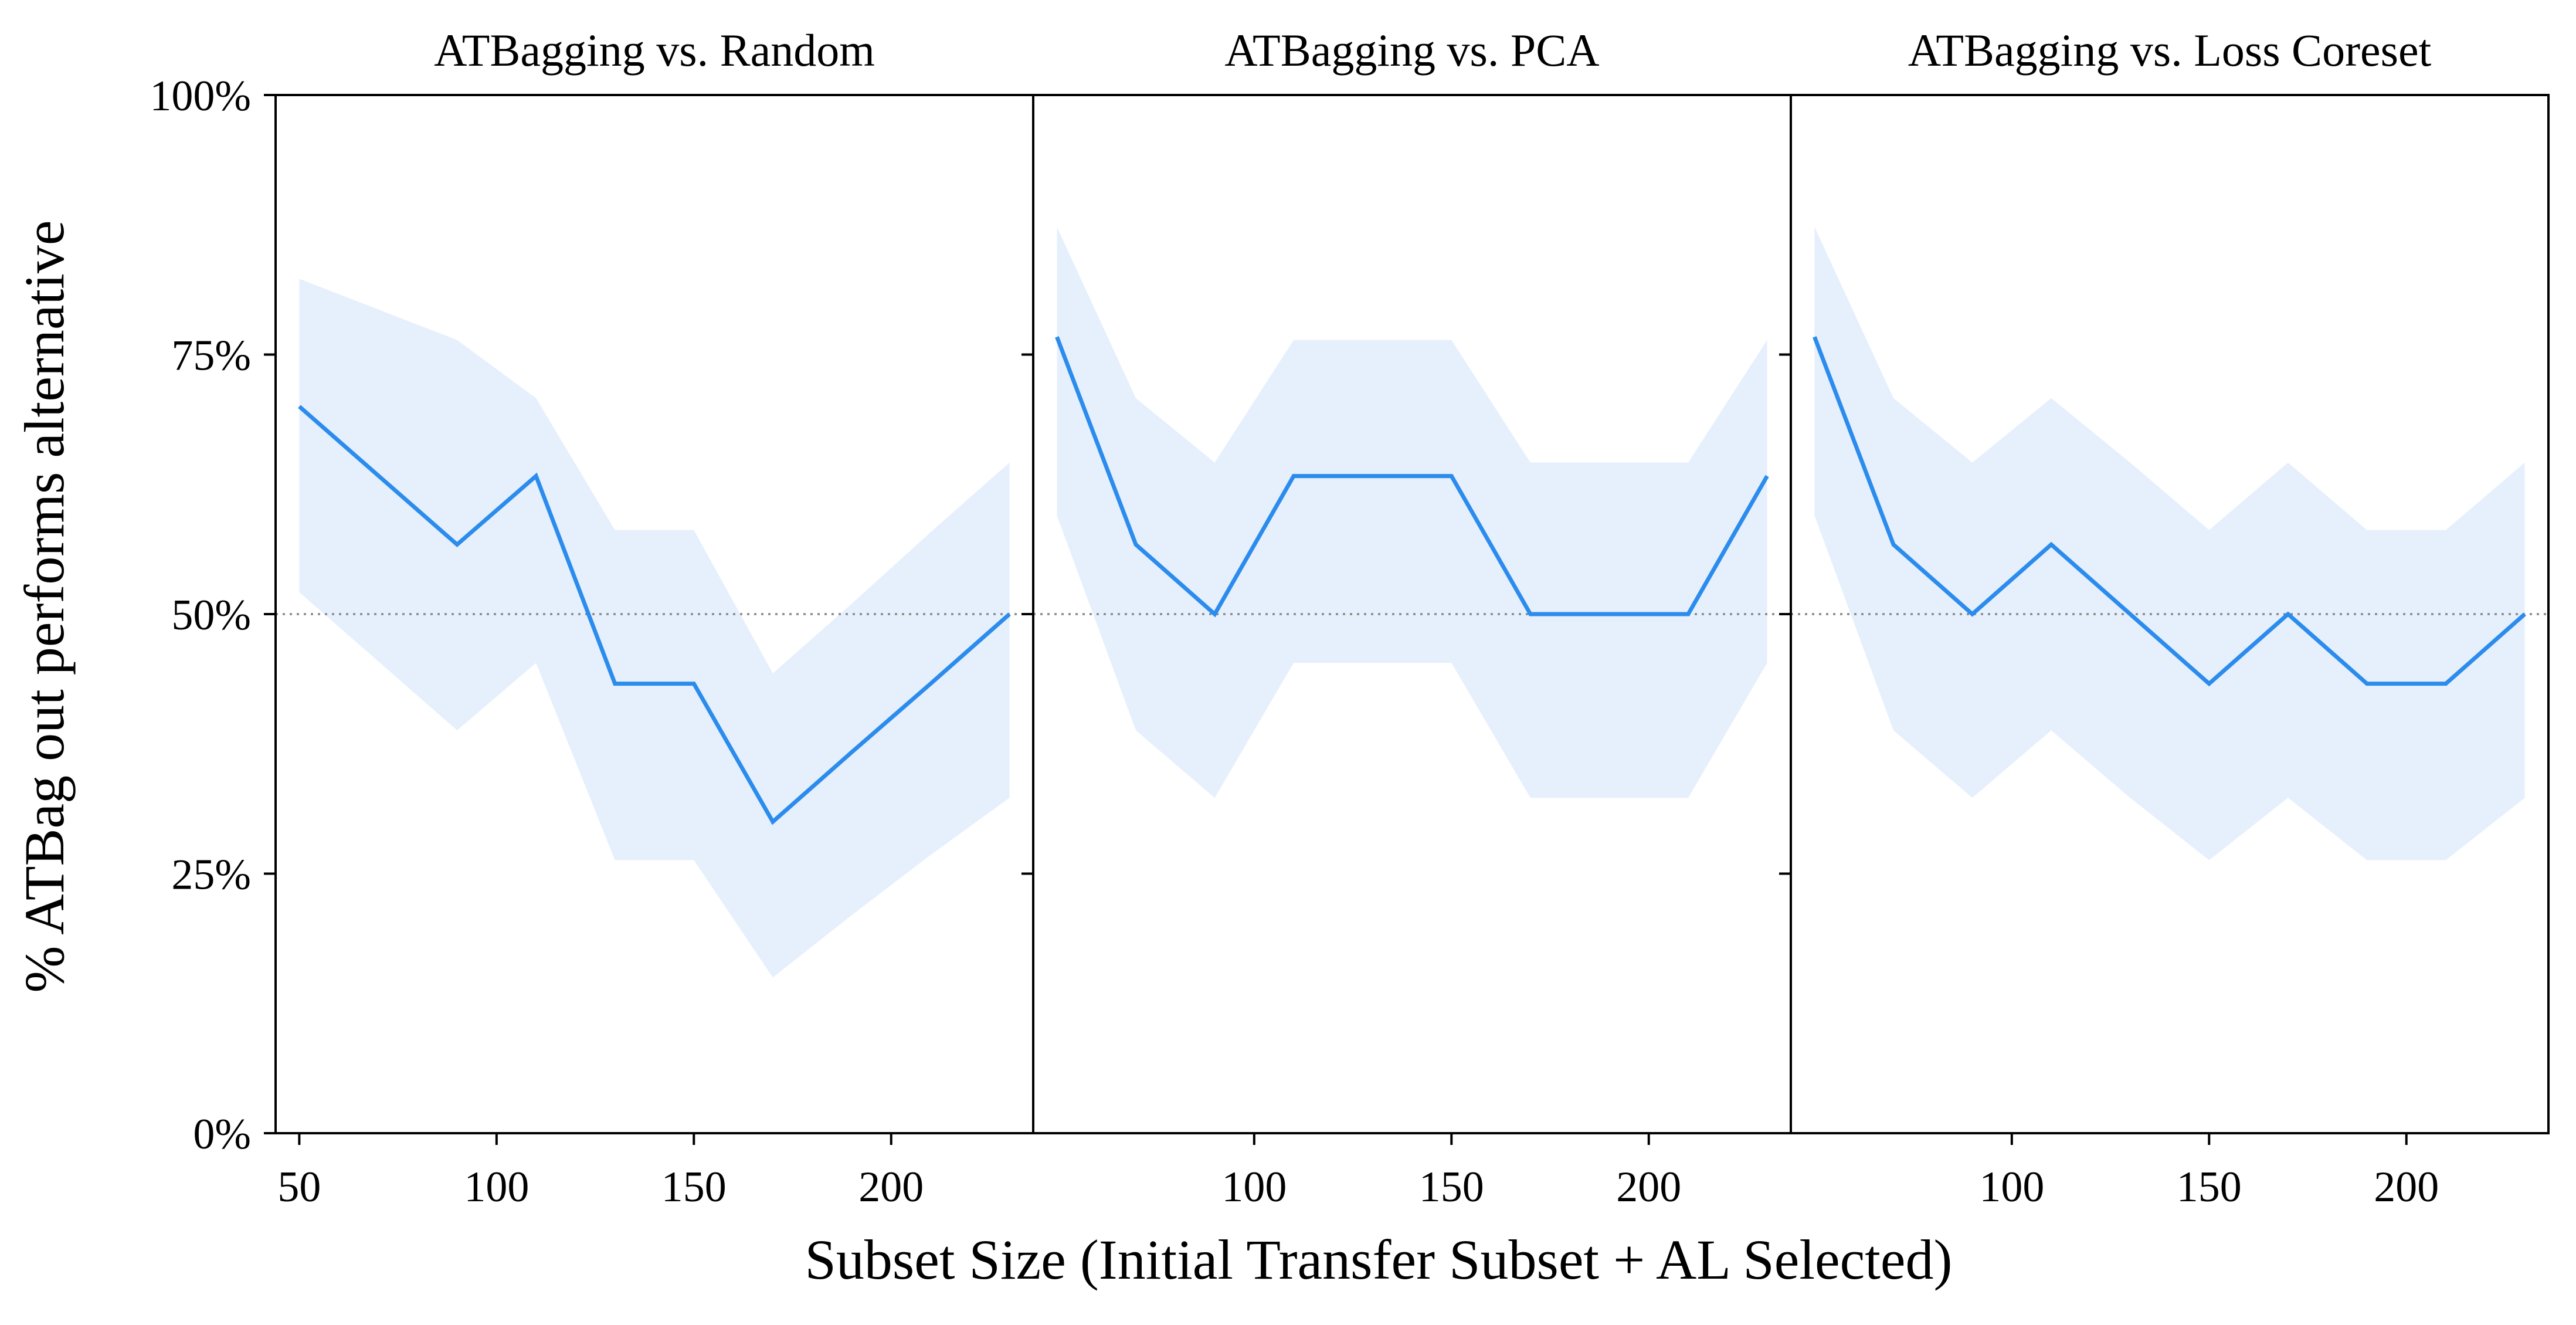 The width and height of the screenshot is (2576, 1325). Describe the element at coordinates (299, 1187) in the screenshot. I see `x-tick-label: 50` at that location.